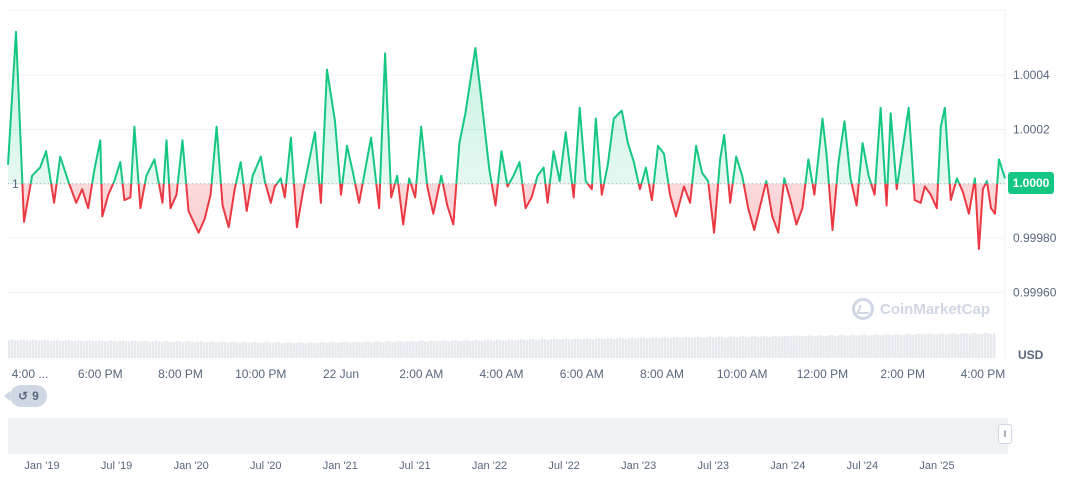  I want to click on y-tick-label: 0.99980, so click(1035, 238).